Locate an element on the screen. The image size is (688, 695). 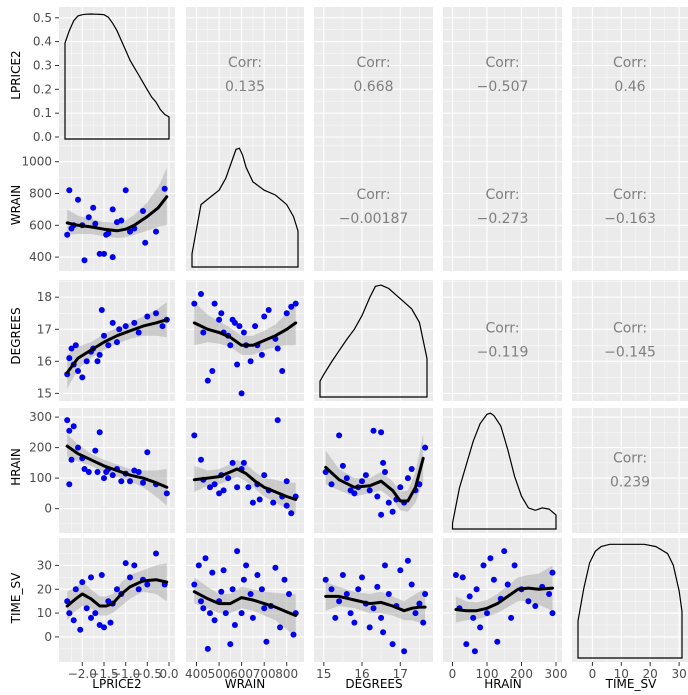
y-tick-label: 400 is located at coordinates (40, 257).